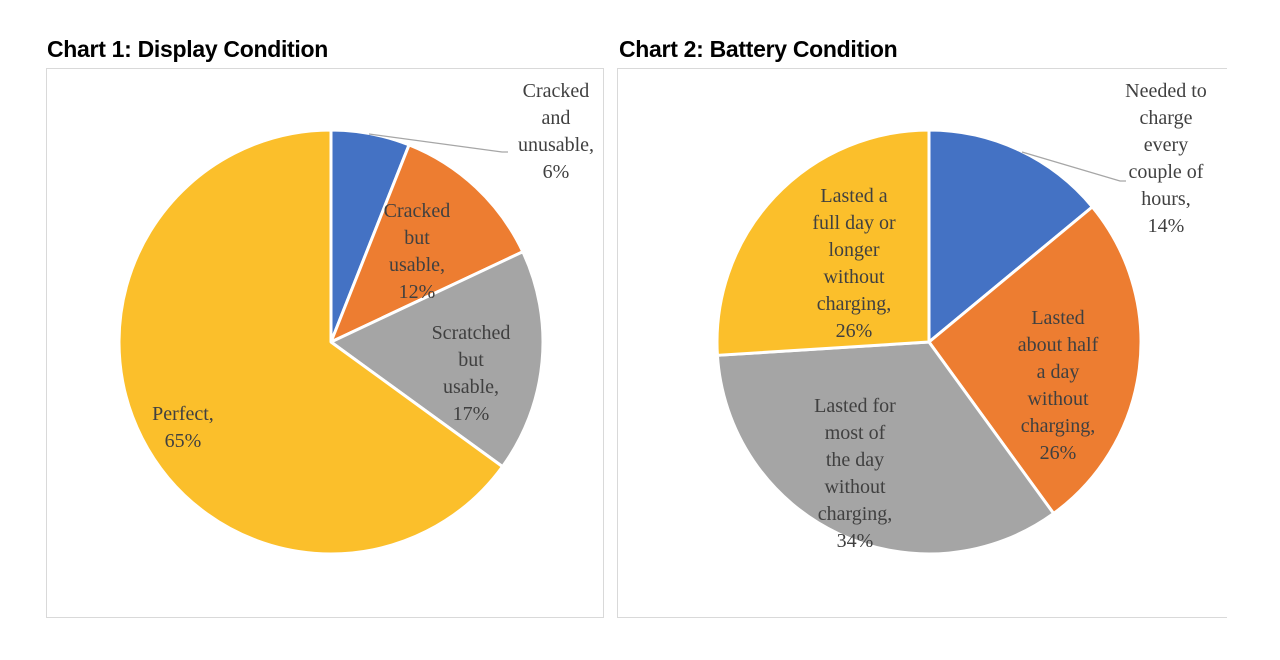  I want to click on chart-1-data-label-3: Scratched but usable, 17%, so click(471, 373).